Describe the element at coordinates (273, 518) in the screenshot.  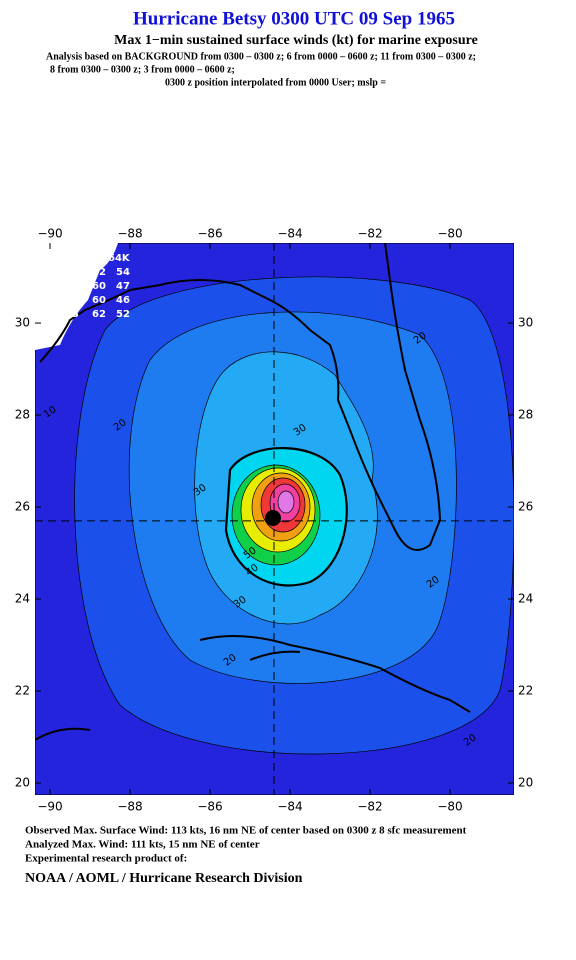
I see `storm-center` at that location.